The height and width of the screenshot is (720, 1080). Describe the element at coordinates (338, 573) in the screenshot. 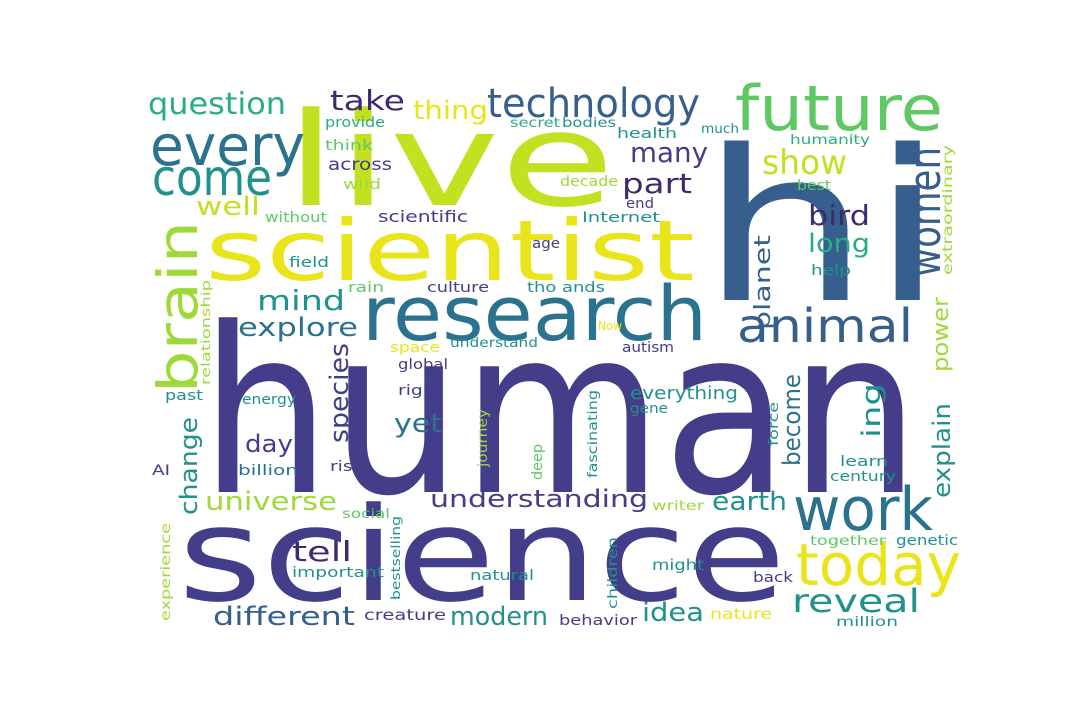

I see `word-important: important` at that location.